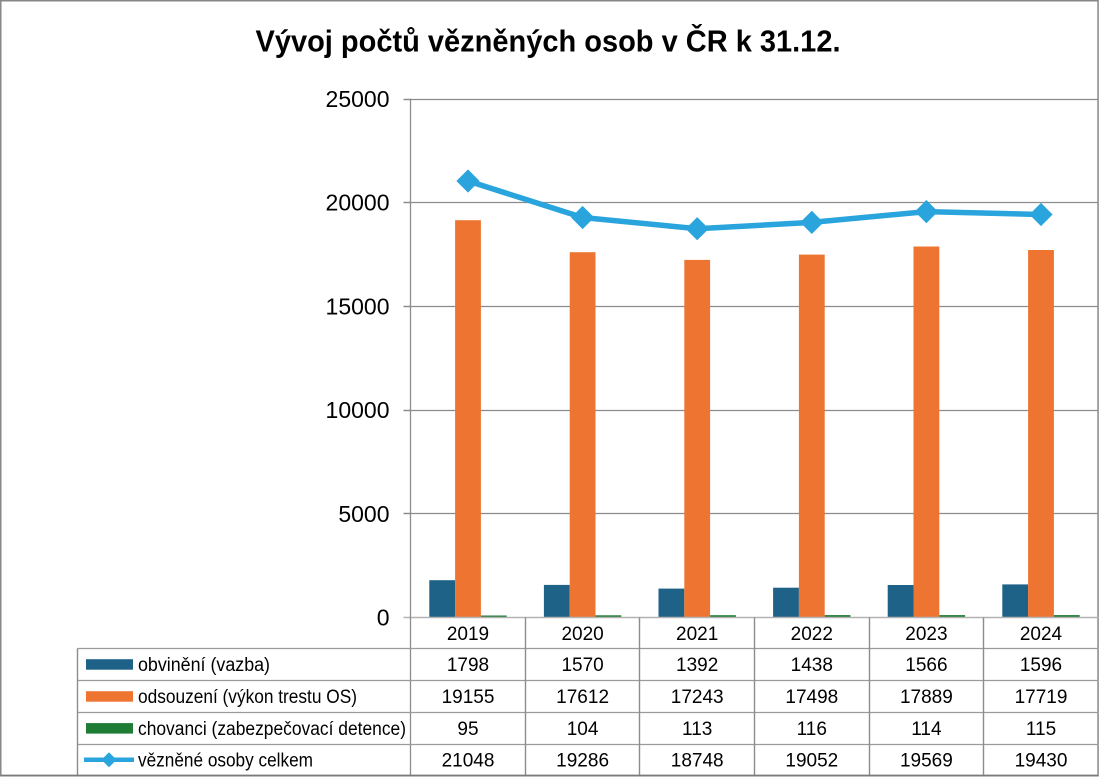 The height and width of the screenshot is (777, 1100). What do you see at coordinates (204, 665) in the screenshot?
I see `svg-text: obvinění (vazba)` at bounding box center [204, 665].